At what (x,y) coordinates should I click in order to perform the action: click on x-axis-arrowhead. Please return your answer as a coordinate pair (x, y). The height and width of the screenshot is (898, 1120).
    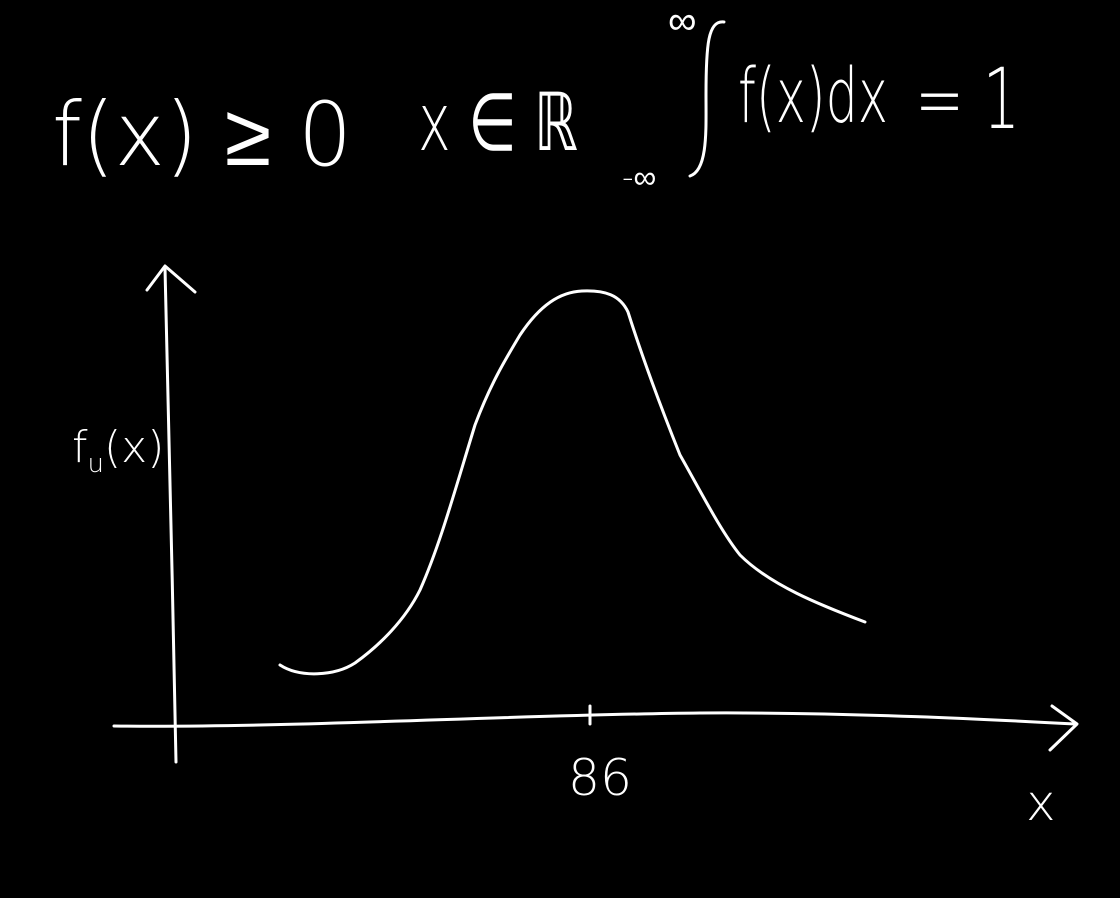
    Looking at the image, I should click on (1063, 728).